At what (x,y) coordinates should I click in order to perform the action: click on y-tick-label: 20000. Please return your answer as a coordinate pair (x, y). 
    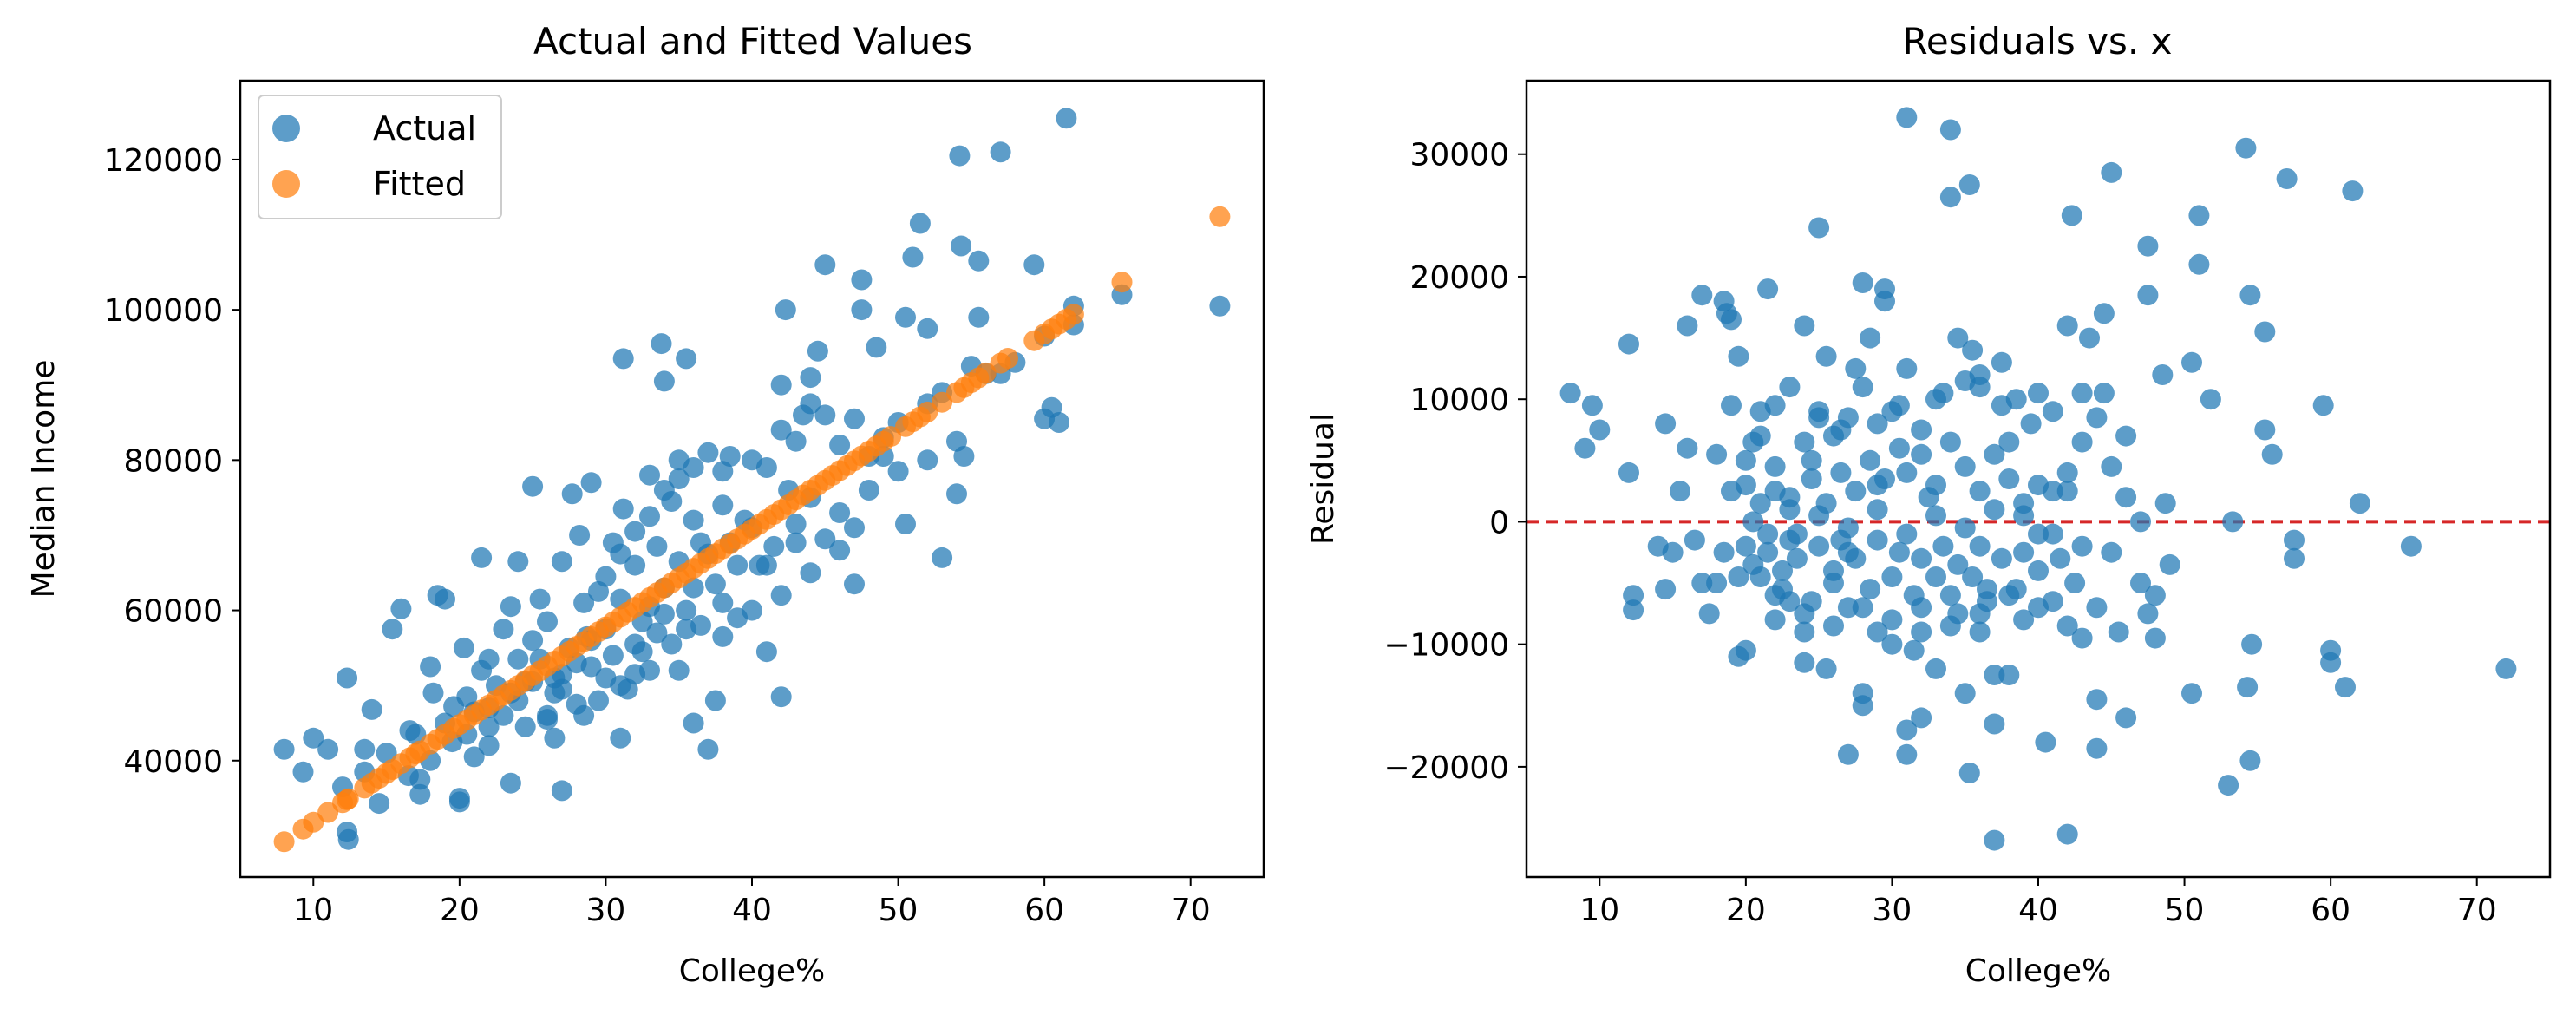
    Looking at the image, I should click on (1459, 278).